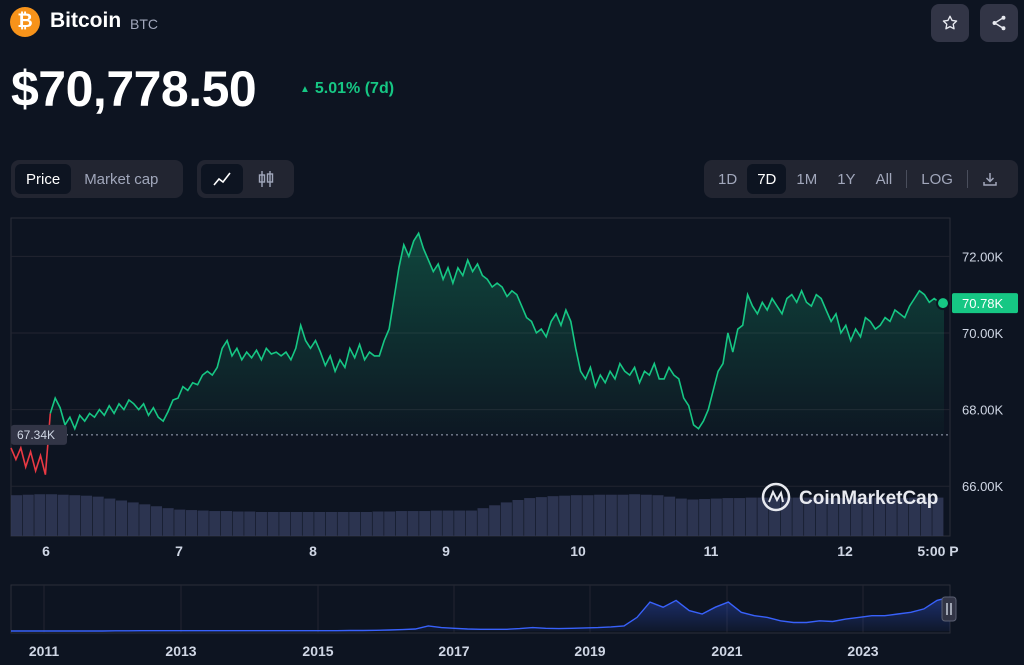  What do you see at coordinates (983, 371) in the screenshot?
I see `y-axis: 72.00K 70.00K 68.00K 66.00K` at bounding box center [983, 371].